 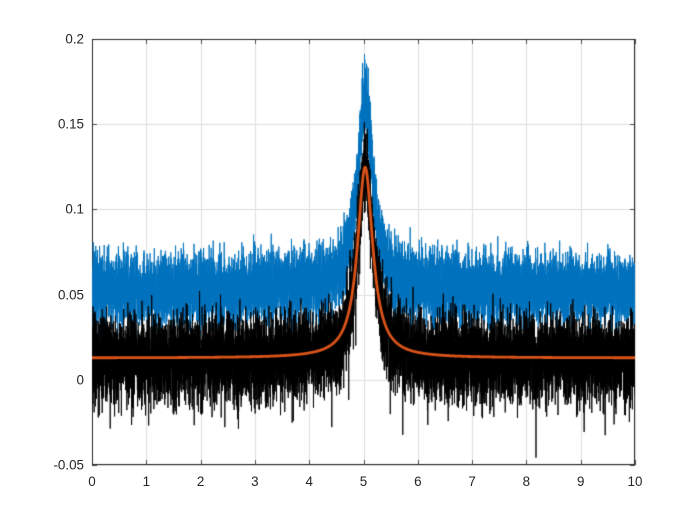 I want to click on y-tick-label: 0.2, so click(x=74, y=39).